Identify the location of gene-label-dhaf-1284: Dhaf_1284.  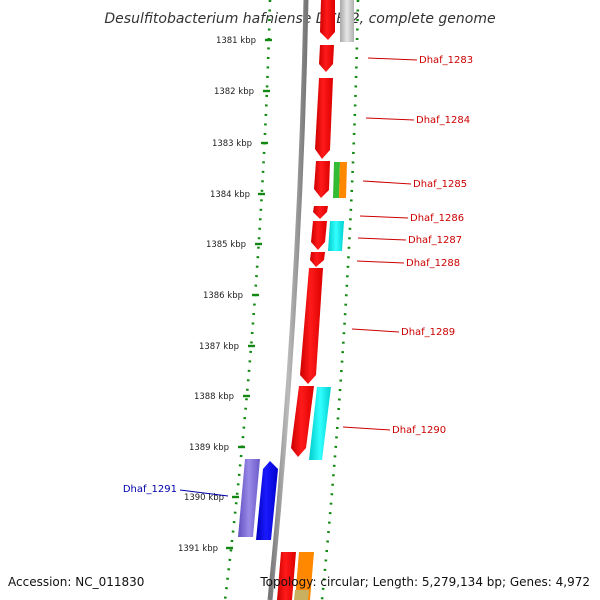
(443, 120).